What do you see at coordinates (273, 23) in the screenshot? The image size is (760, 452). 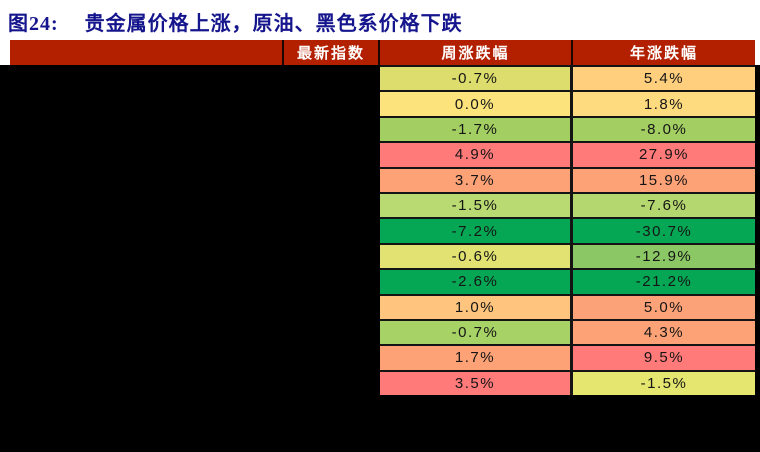 I see `figure-title-text: 贵金属价格上涨，原油、黑色系价格下跌` at bounding box center [273, 23].